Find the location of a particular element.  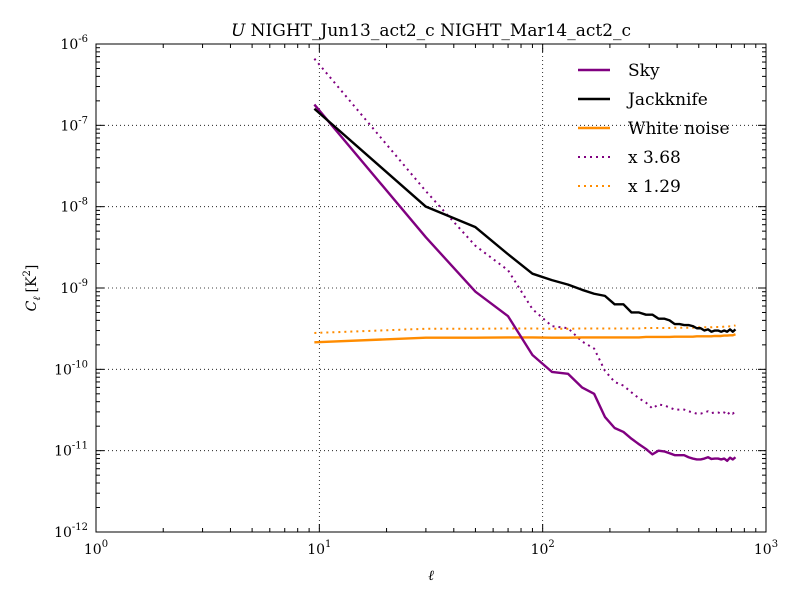

y-tick-label: 10⁻⁶ is located at coordinates (74, 43).